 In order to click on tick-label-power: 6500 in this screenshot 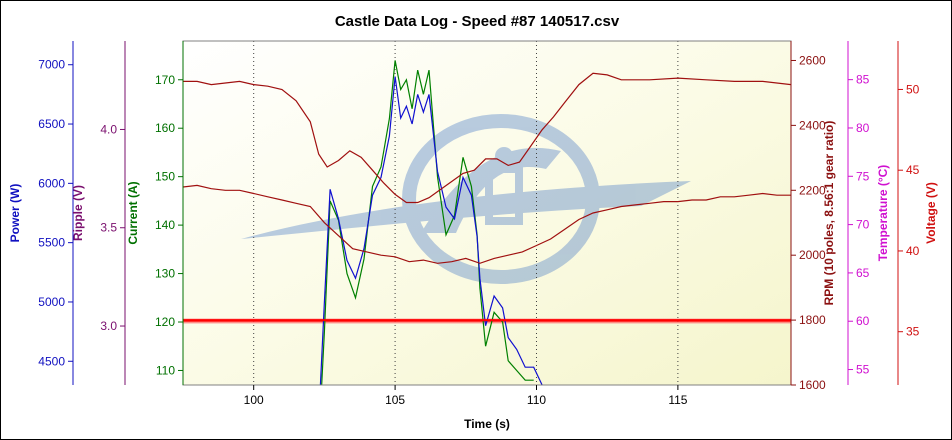, I will do `click(51, 124)`.